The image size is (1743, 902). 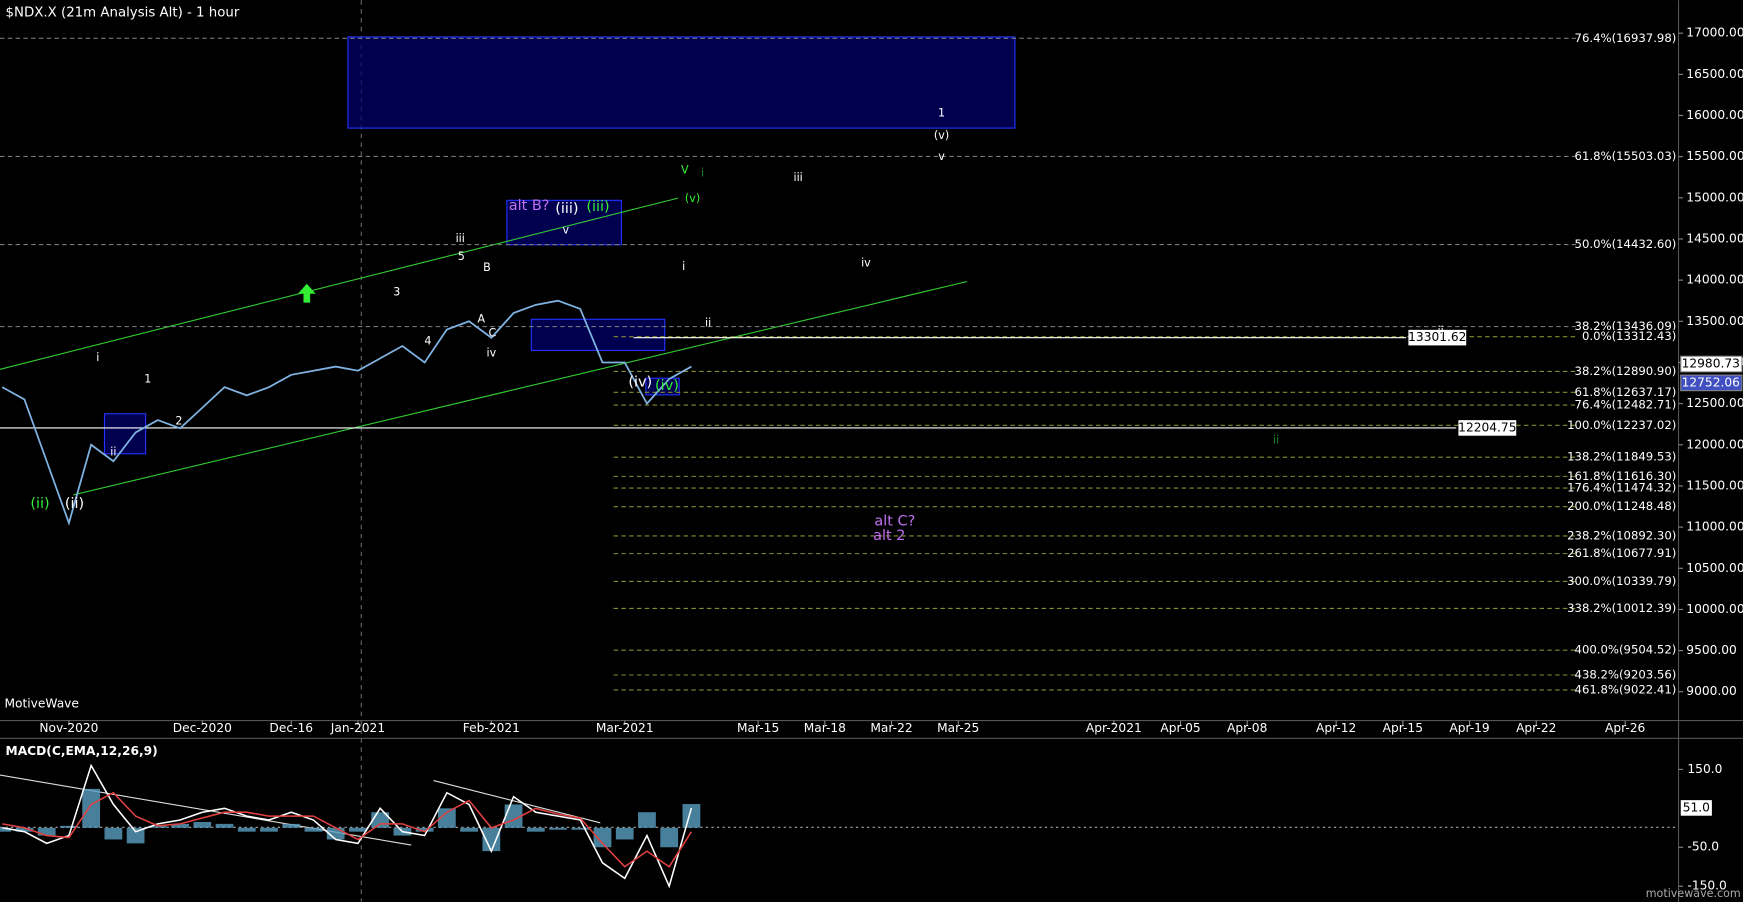 What do you see at coordinates (517, 802) in the screenshot?
I see `trend-line` at bounding box center [517, 802].